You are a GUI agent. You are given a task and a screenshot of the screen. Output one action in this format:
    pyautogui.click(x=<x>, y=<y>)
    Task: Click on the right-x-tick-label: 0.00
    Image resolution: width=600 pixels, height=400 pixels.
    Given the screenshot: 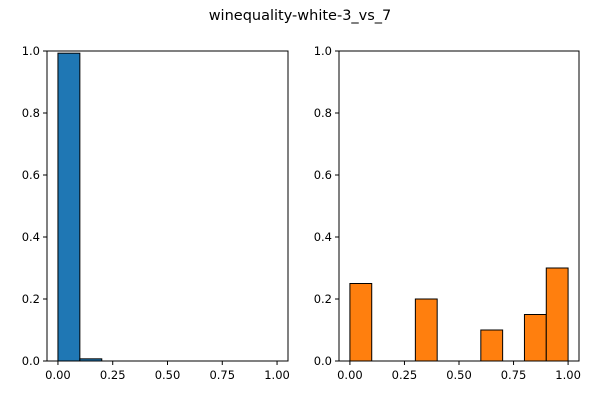 What is the action you would take?
    pyautogui.click(x=350, y=375)
    